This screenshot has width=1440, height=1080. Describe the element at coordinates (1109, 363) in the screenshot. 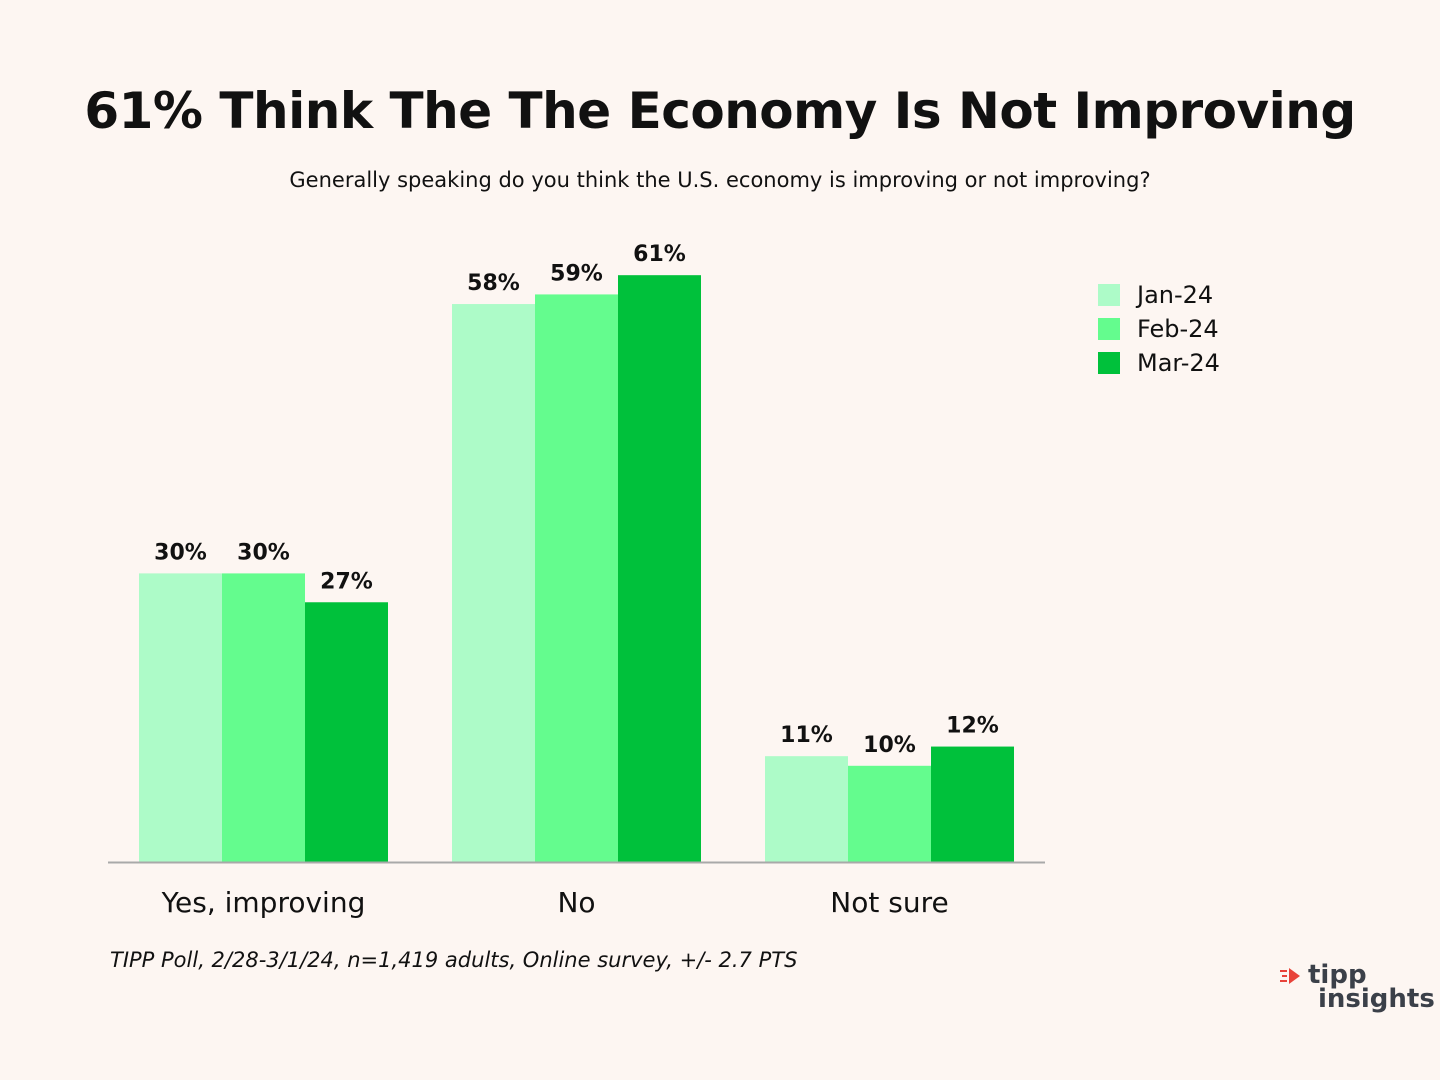

I see `legend-swatch-mar` at that location.